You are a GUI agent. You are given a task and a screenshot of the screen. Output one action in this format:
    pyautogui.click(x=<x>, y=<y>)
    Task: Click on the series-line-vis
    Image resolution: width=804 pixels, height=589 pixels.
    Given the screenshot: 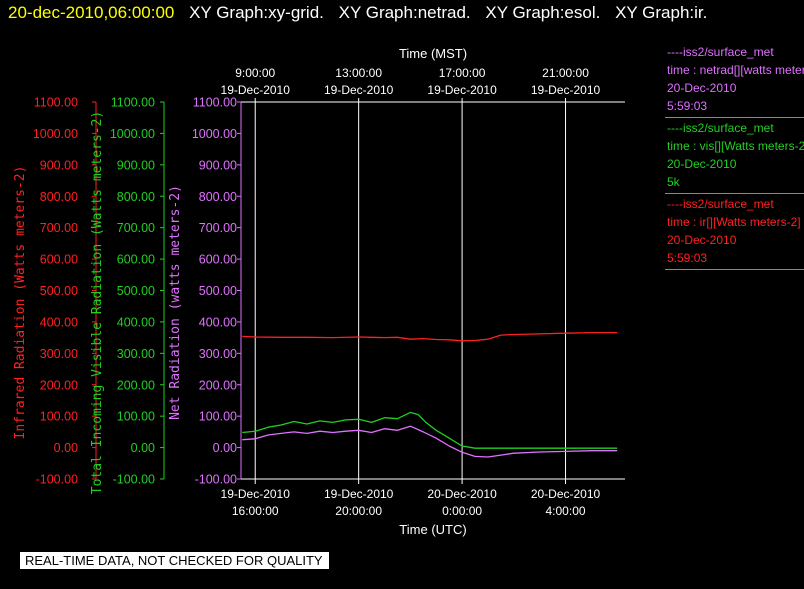 What is the action you would take?
    pyautogui.click(x=430, y=430)
    